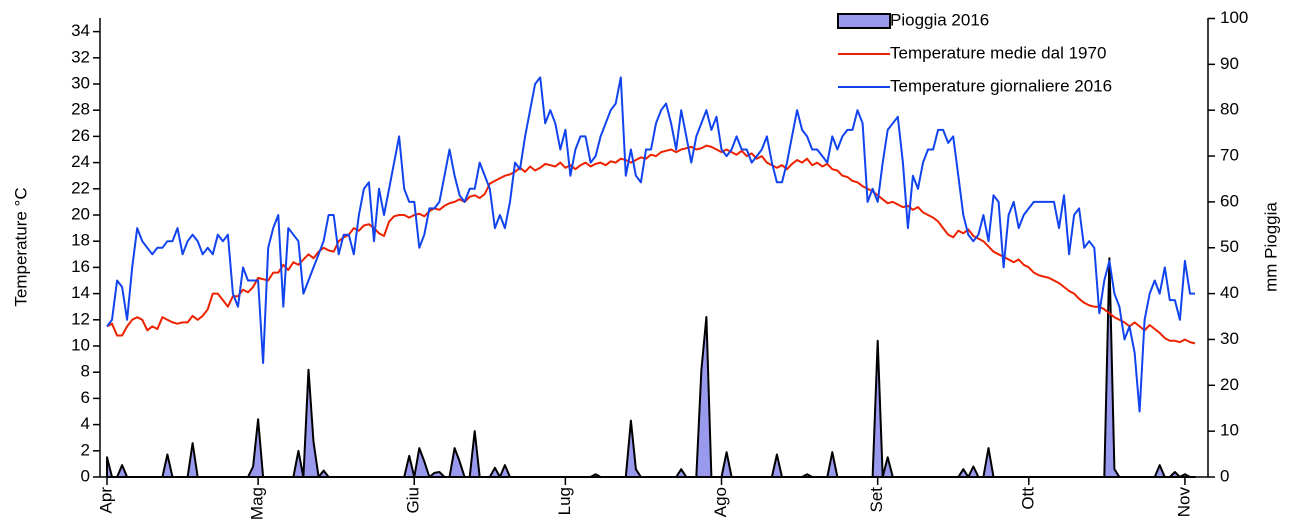  What do you see at coordinates (1027, 498) in the screenshot?
I see `x-tick-label: Ott` at bounding box center [1027, 498].